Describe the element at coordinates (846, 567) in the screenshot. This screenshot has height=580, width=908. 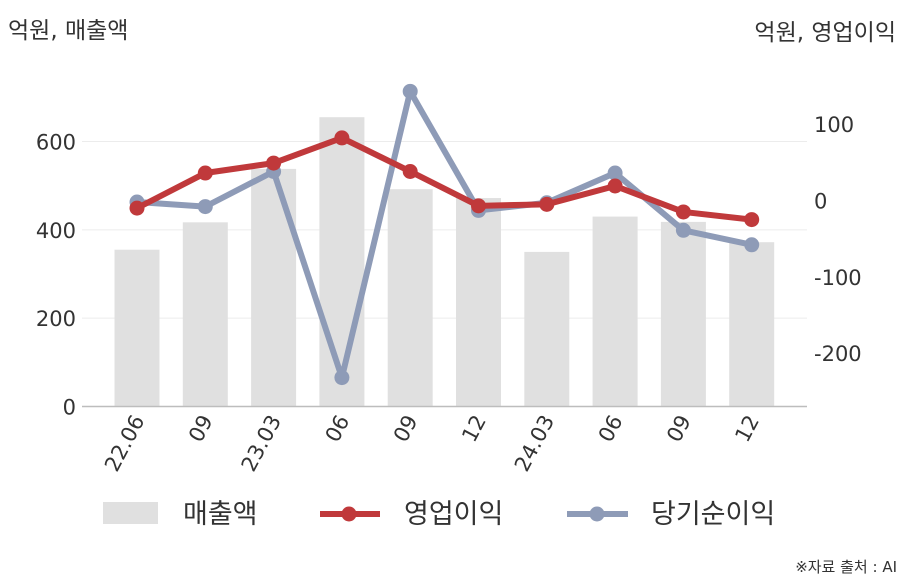
I see `source-note: ※자료 출처 : AI` at that location.